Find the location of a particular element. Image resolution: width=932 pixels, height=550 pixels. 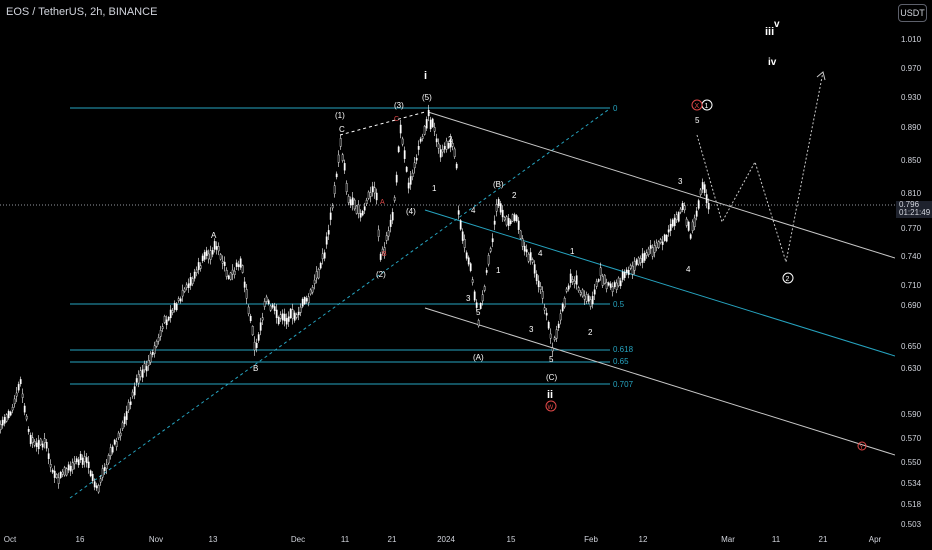

currency-button: USDT is located at coordinates (912, 13).